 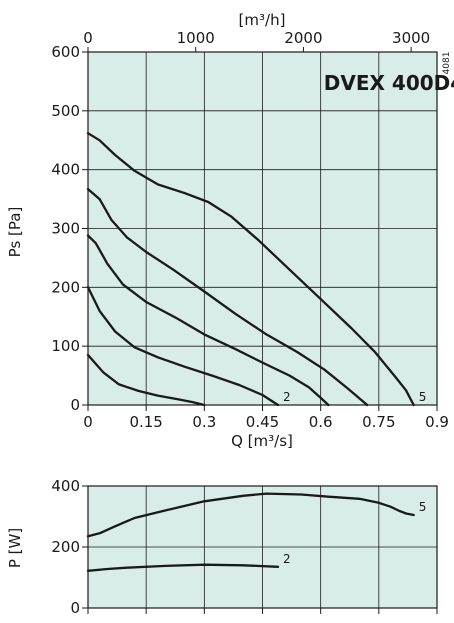 I want to click on x-tick-label: 0.6, so click(x=321, y=422).